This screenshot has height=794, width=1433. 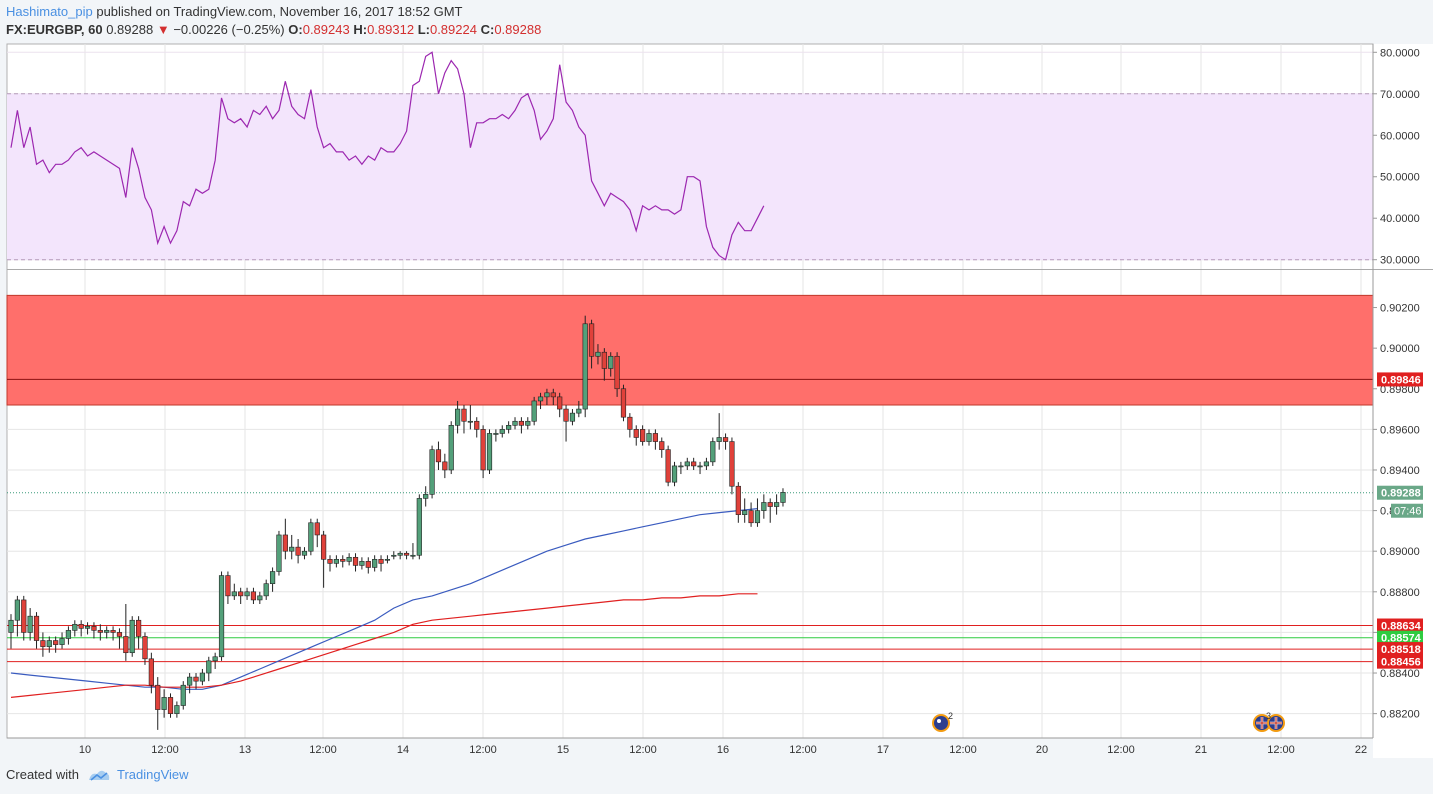 What do you see at coordinates (1400, 661) in the screenshot?
I see `level-price-label-bg` at bounding box center [1400, 661].